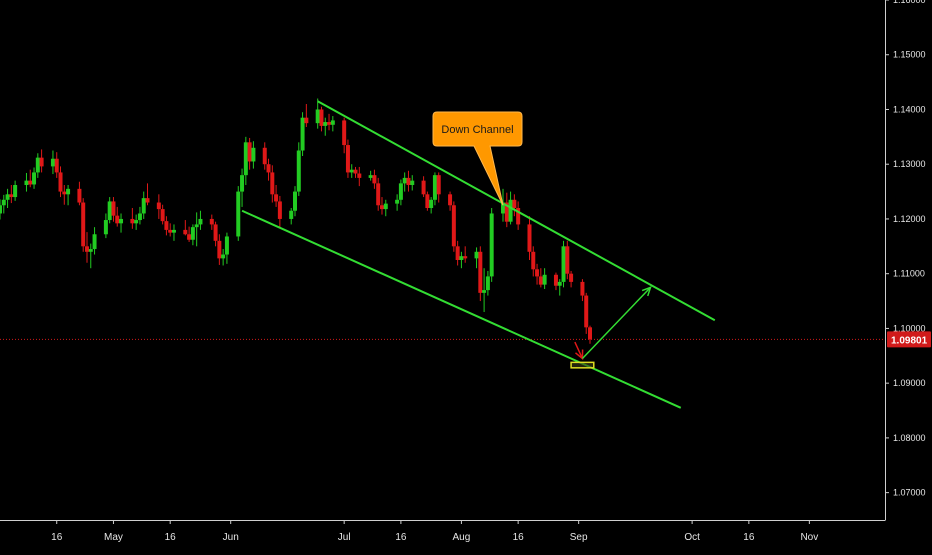  What do you see at coordinates (909, 339) in the screenshot?
I see `last-price-label-bg` at bounding box center [909, 339].